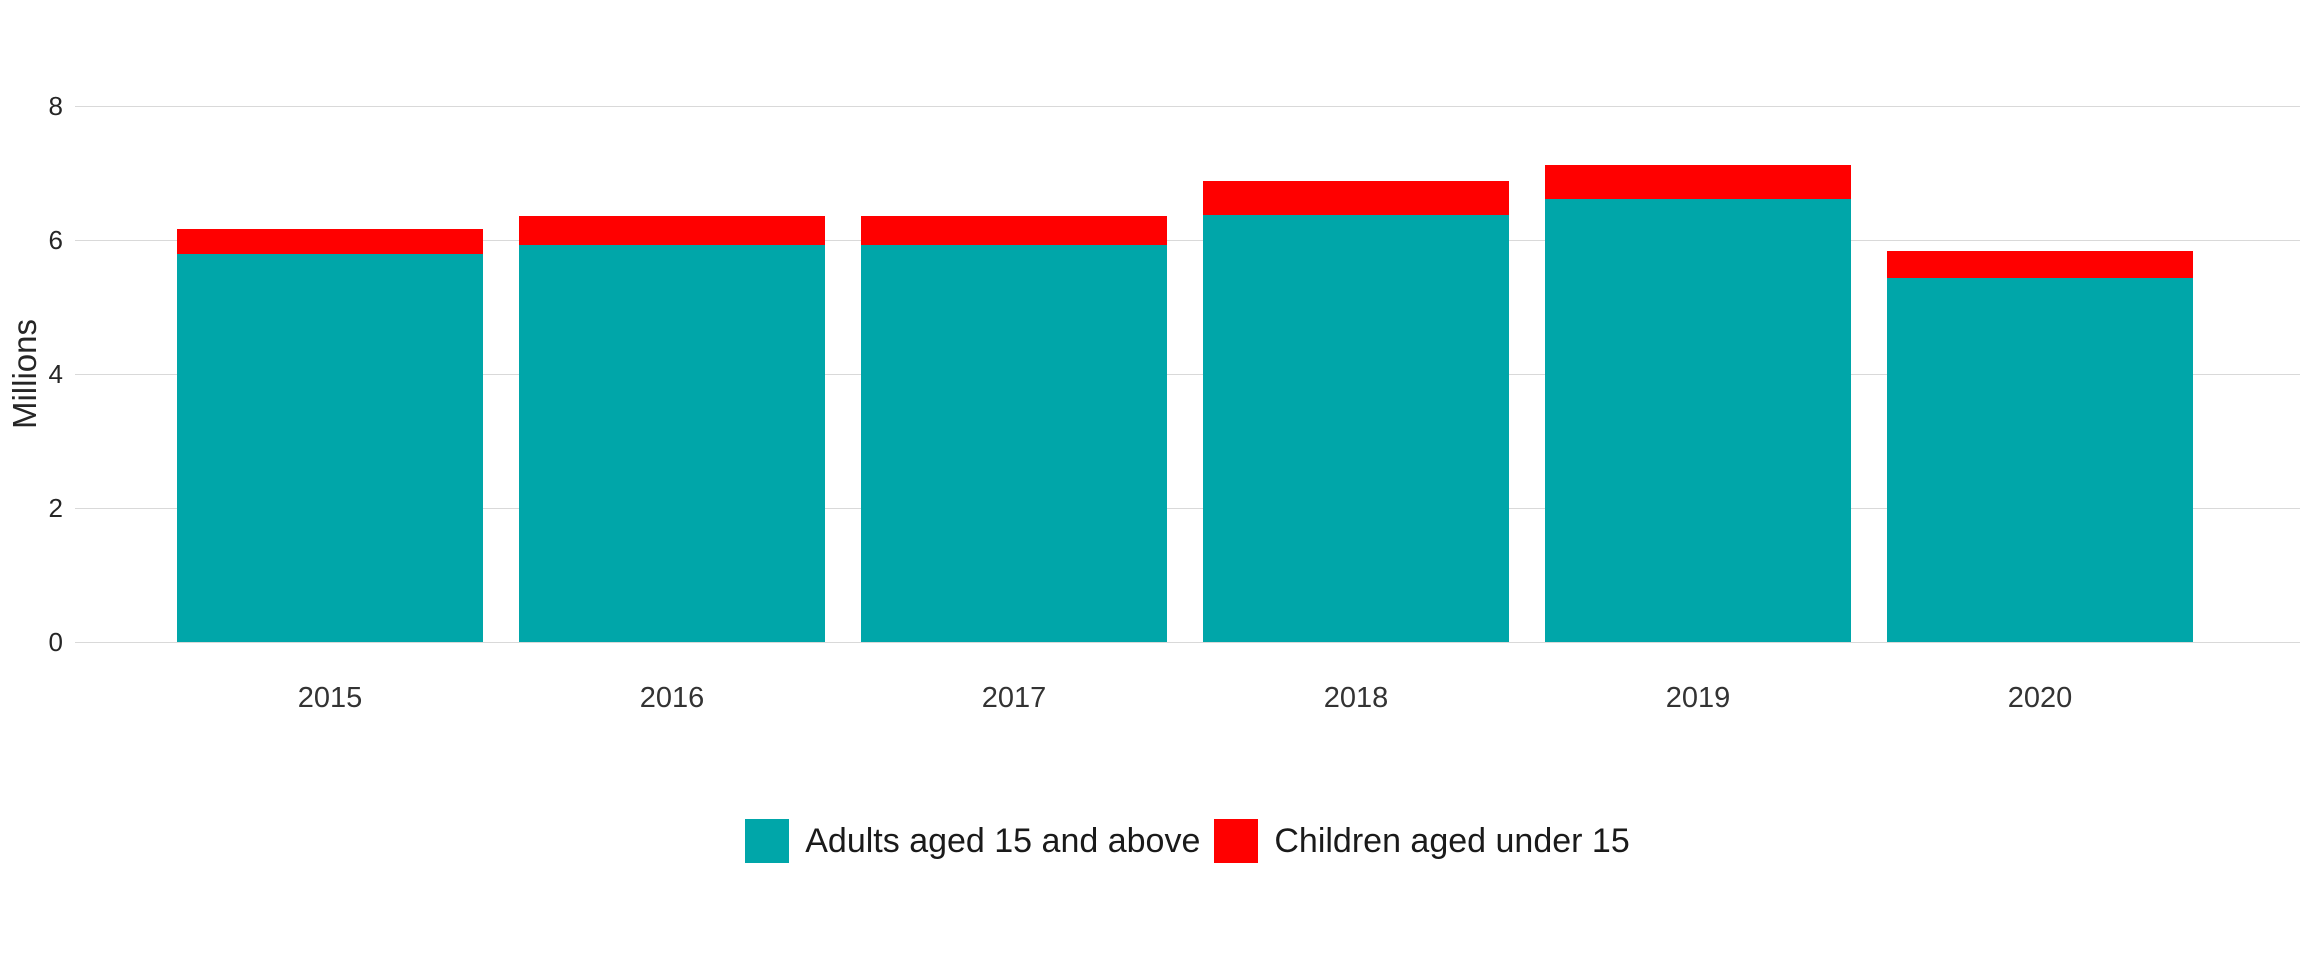  Describe the element at coordinates (55, 374) in the screenshot. I see `y-tick-label-4: 4` at that location.